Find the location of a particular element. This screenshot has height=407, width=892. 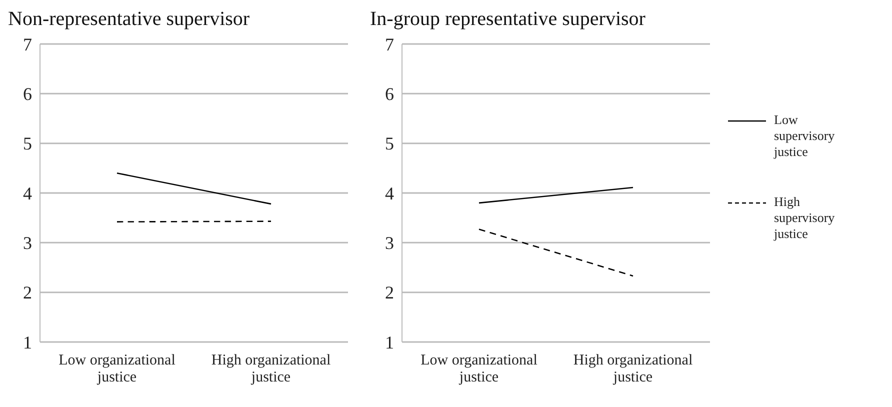

chart-title: In-group representative supervisor is located at coordinates (508, 20).